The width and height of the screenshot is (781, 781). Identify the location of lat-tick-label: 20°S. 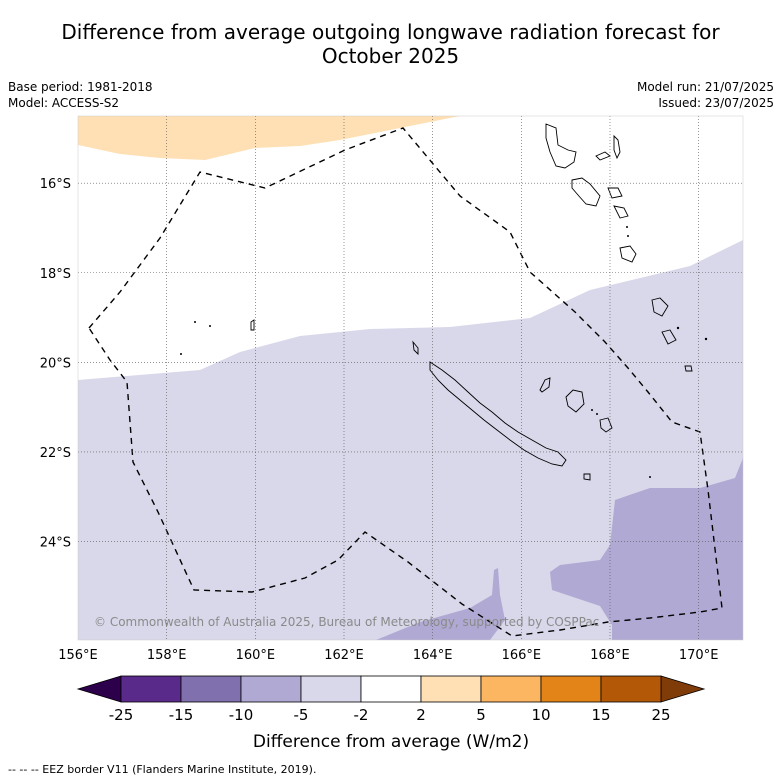
(55, 363).